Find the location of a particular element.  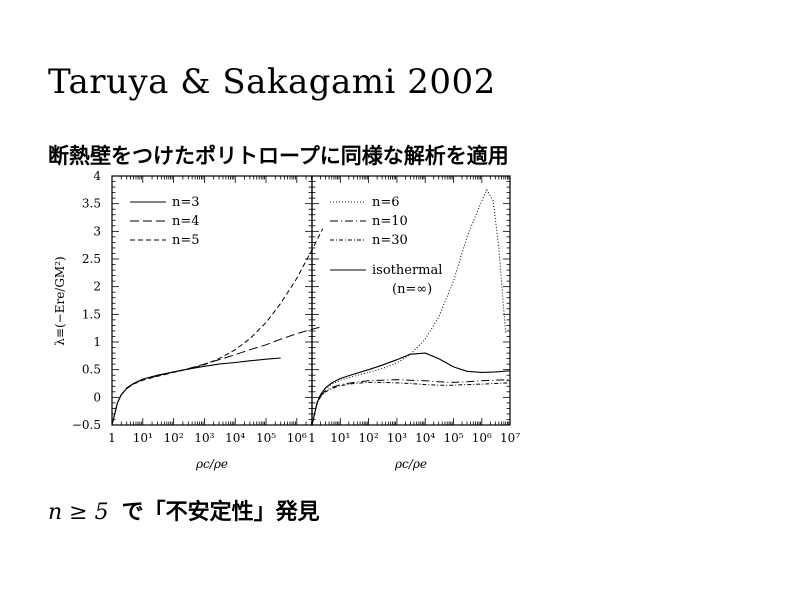

series-line-isothermal-n- is located at coordinates (411, 389).